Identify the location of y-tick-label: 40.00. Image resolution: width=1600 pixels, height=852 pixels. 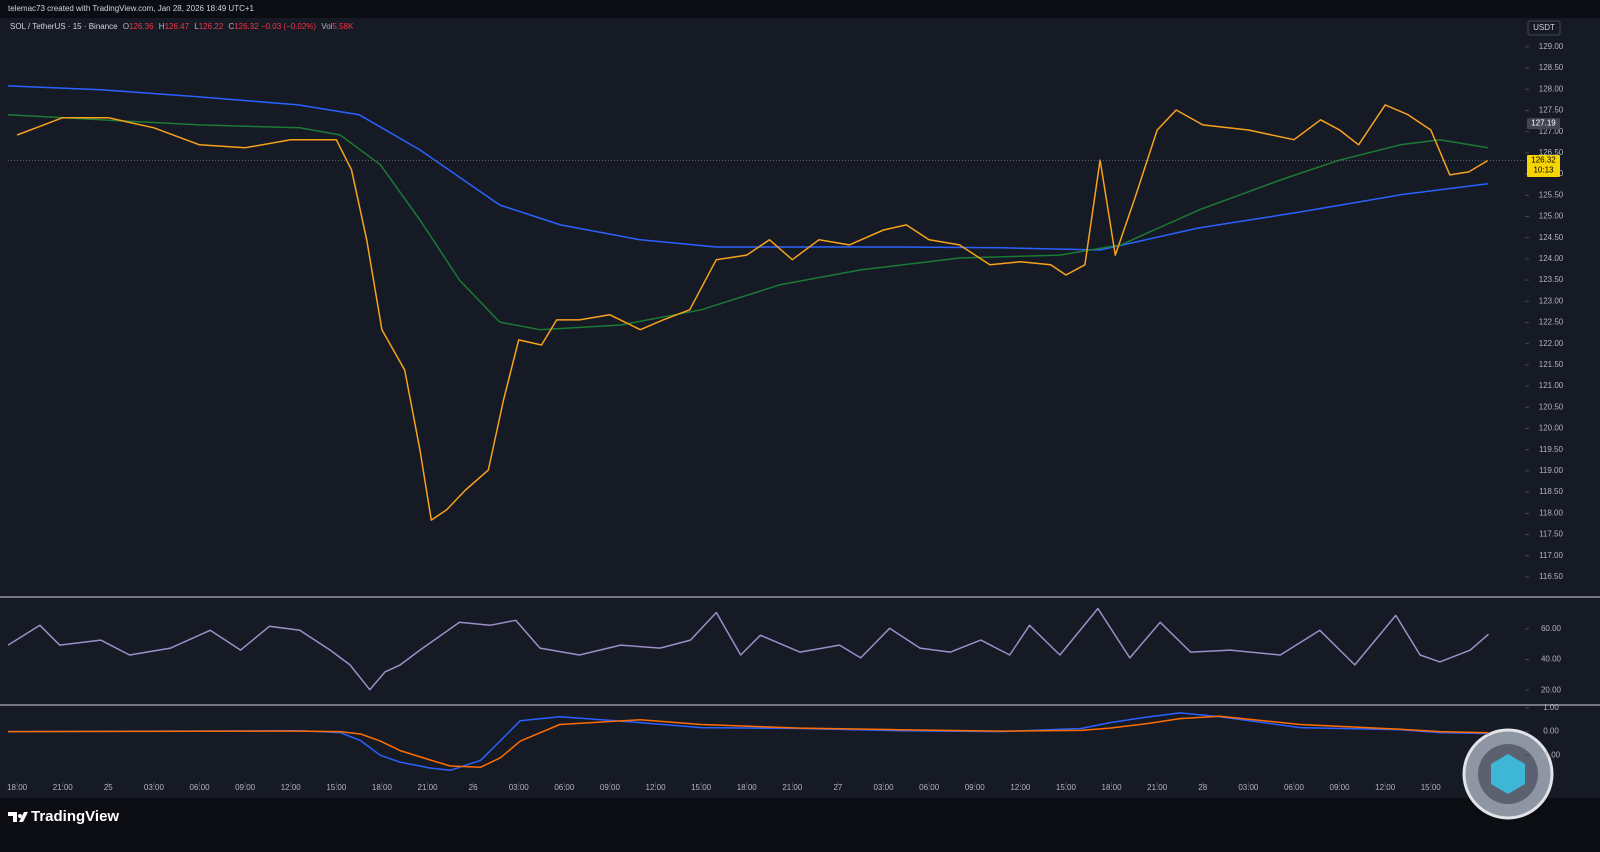
(1551, 659).